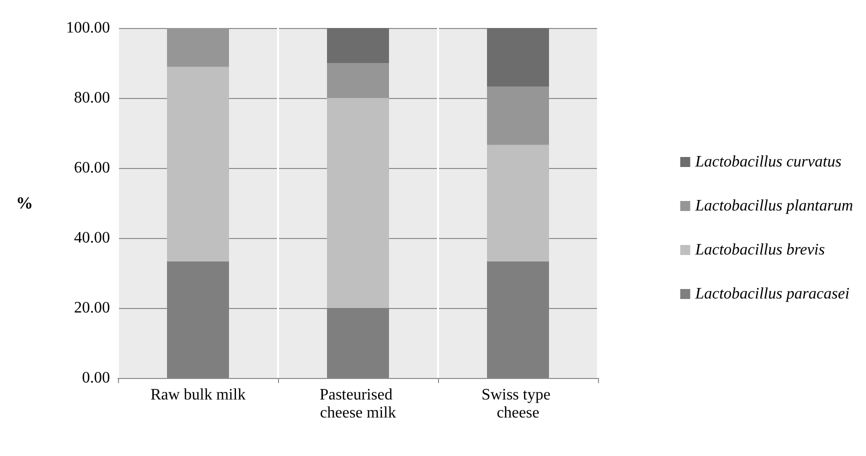  Describe the element at coordinates (768, 162) in the screenshot. I see `legend-label: Lactobacillus curvatus` at that location.